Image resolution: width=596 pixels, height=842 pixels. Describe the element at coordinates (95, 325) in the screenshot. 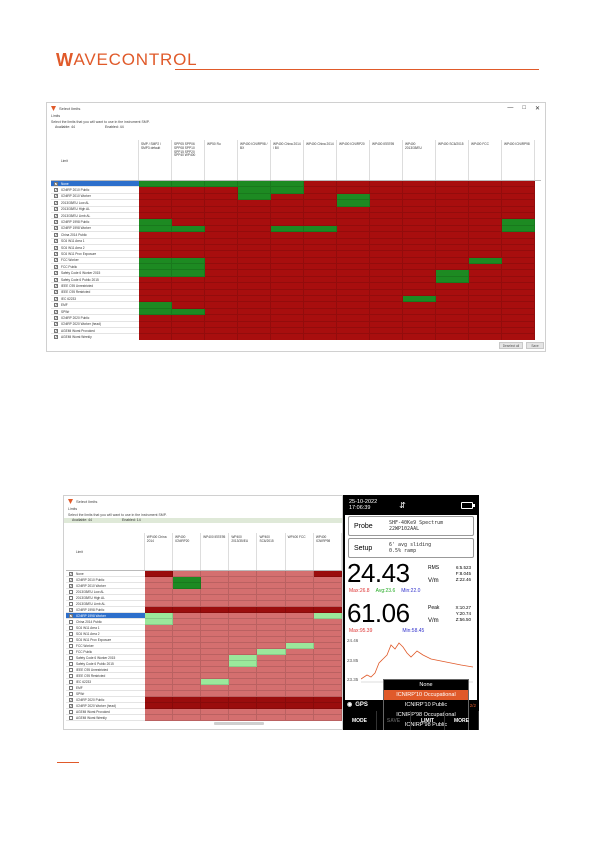

I see `row-label: ✓ ICNIRP 2020 Worker (head)` at that location.